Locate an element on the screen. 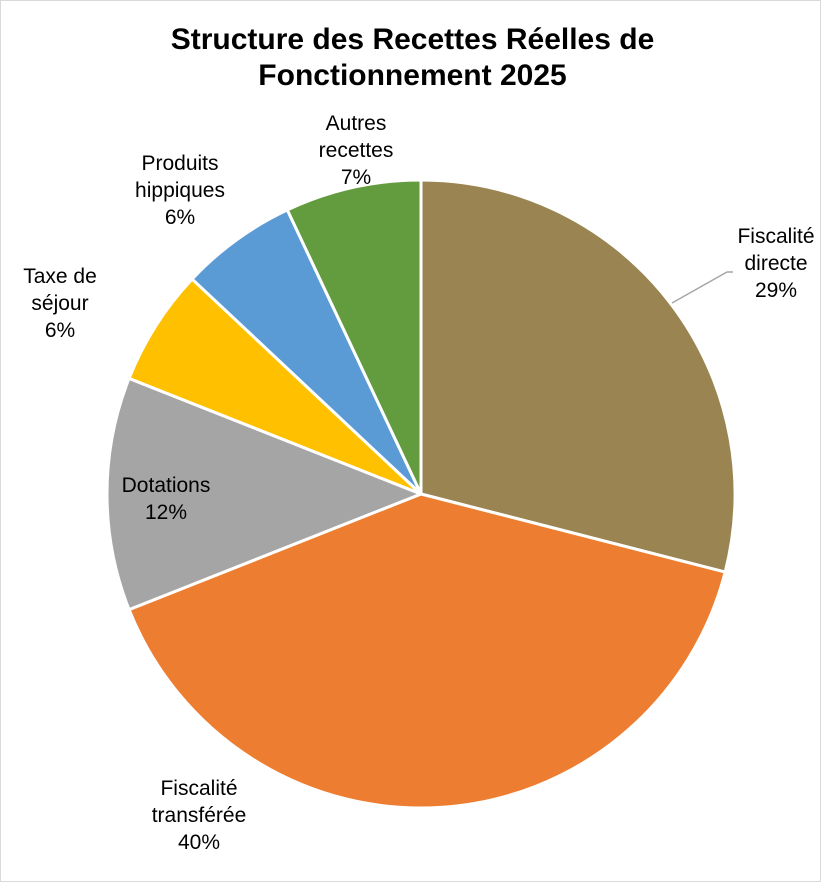 Image resolution: width=825 pixels, height=886 pixels. chart-title-line-1: Structure des Recettes Réelles de is located at coordinates (412, 39).